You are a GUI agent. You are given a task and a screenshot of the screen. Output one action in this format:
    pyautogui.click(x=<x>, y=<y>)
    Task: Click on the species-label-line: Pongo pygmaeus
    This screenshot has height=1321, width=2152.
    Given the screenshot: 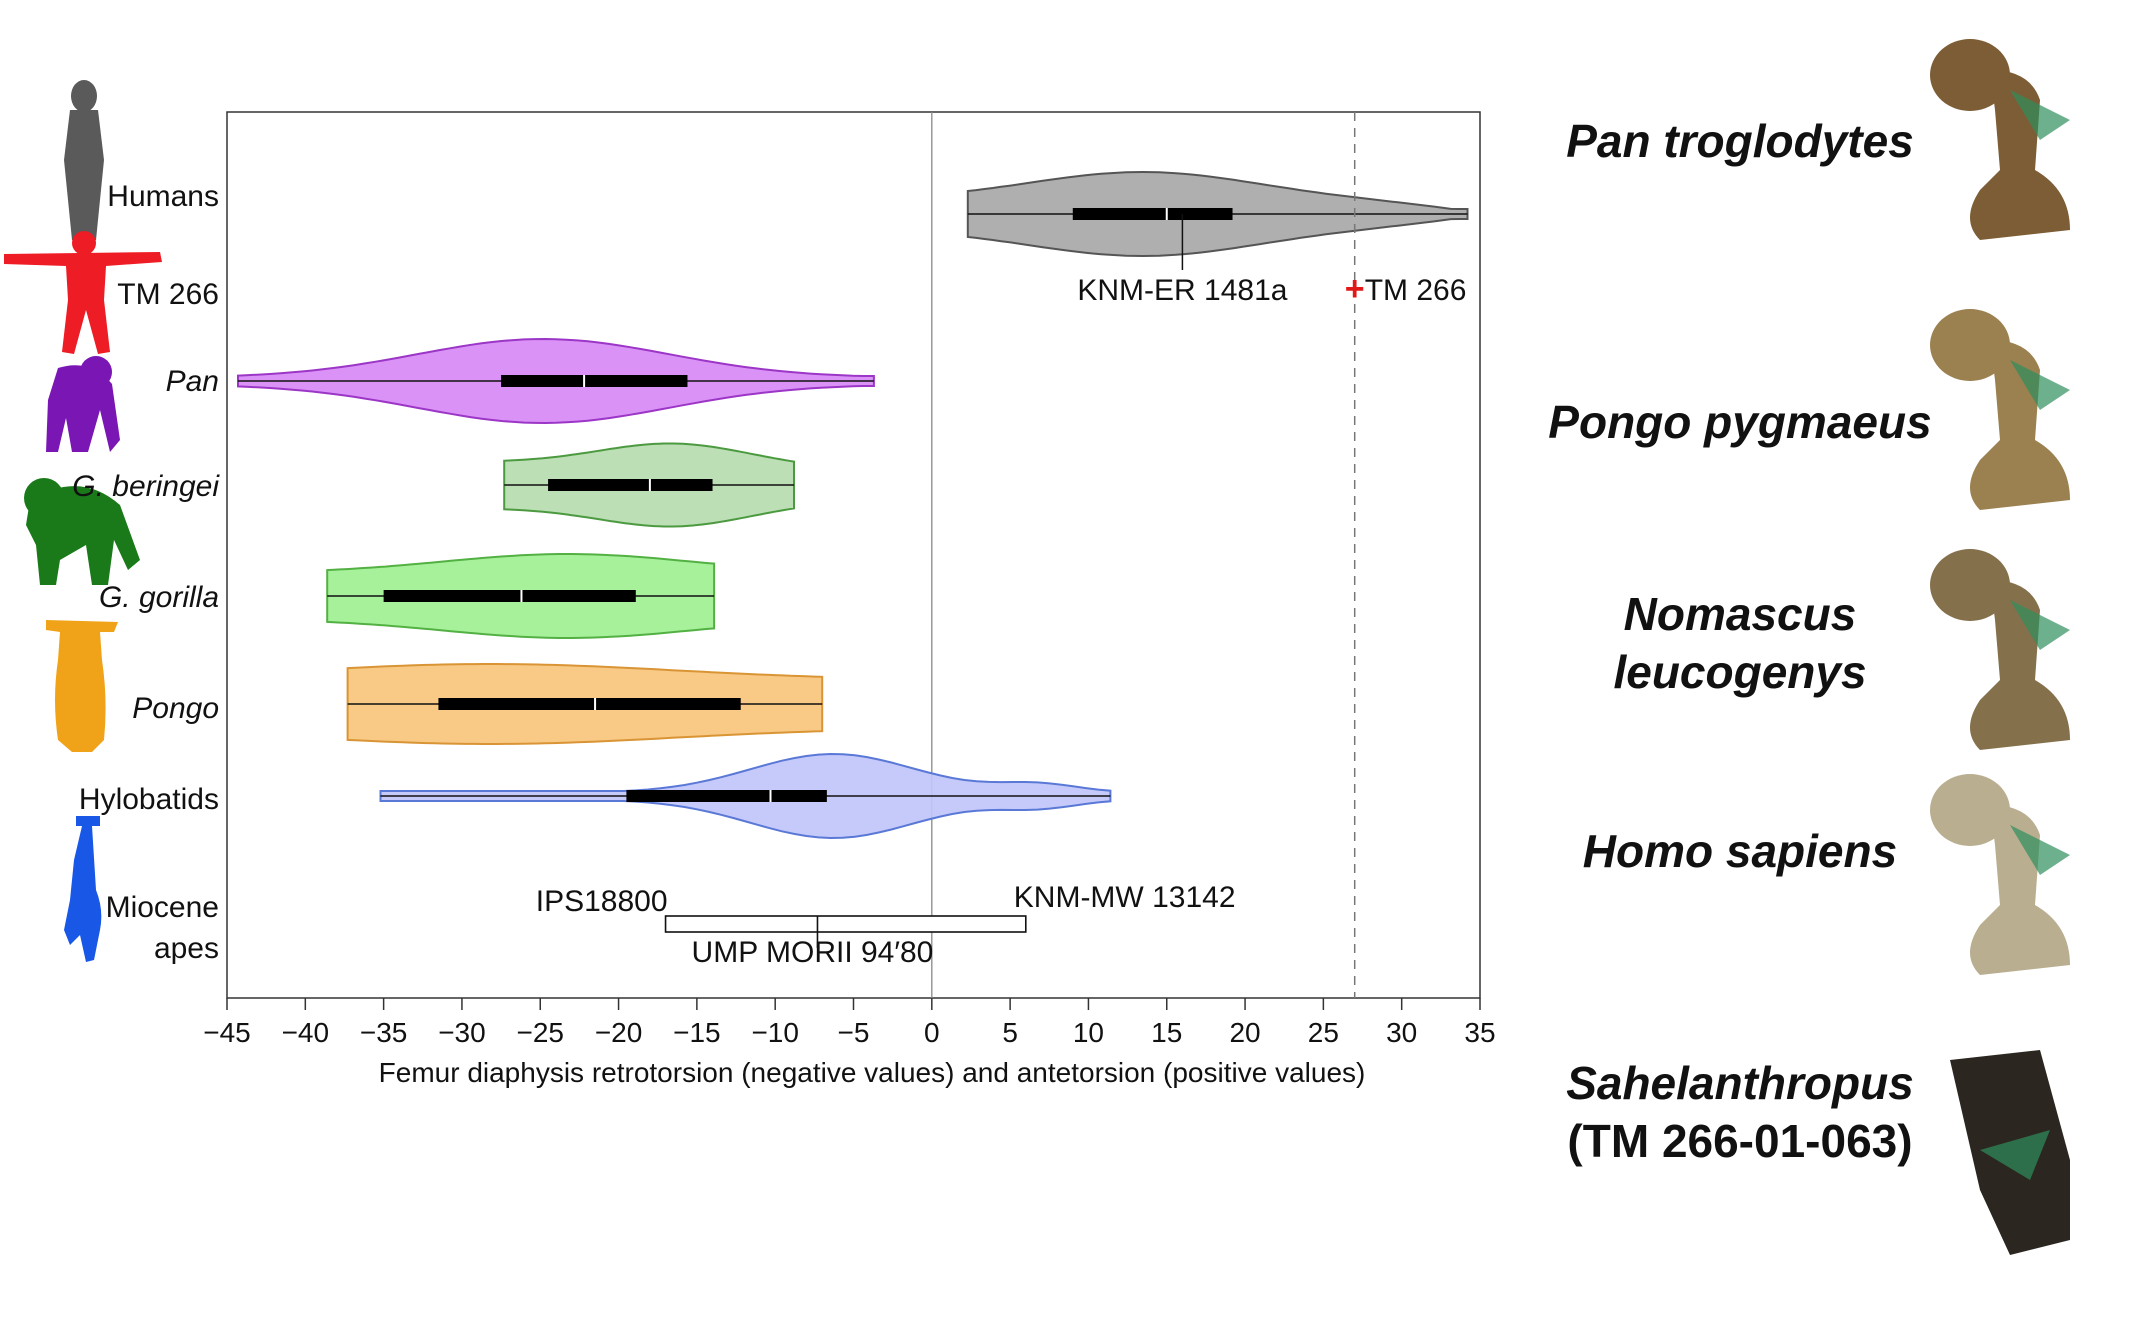 What is the action you would take?
    pyautogui.click(x=1740, y=422)
    